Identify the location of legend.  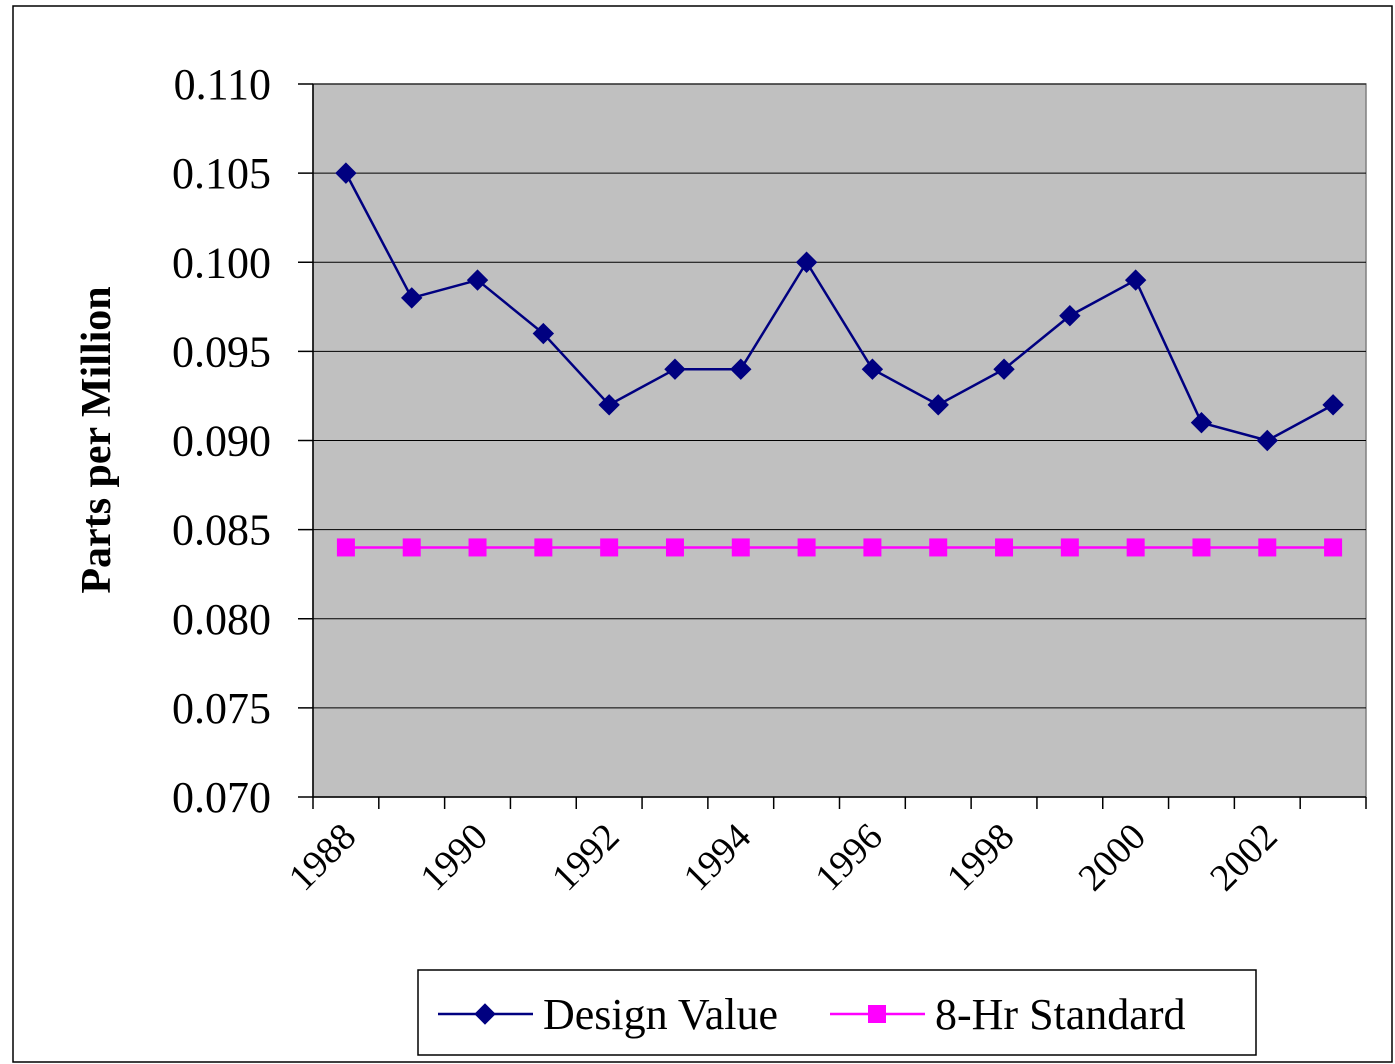
(837, 1012).